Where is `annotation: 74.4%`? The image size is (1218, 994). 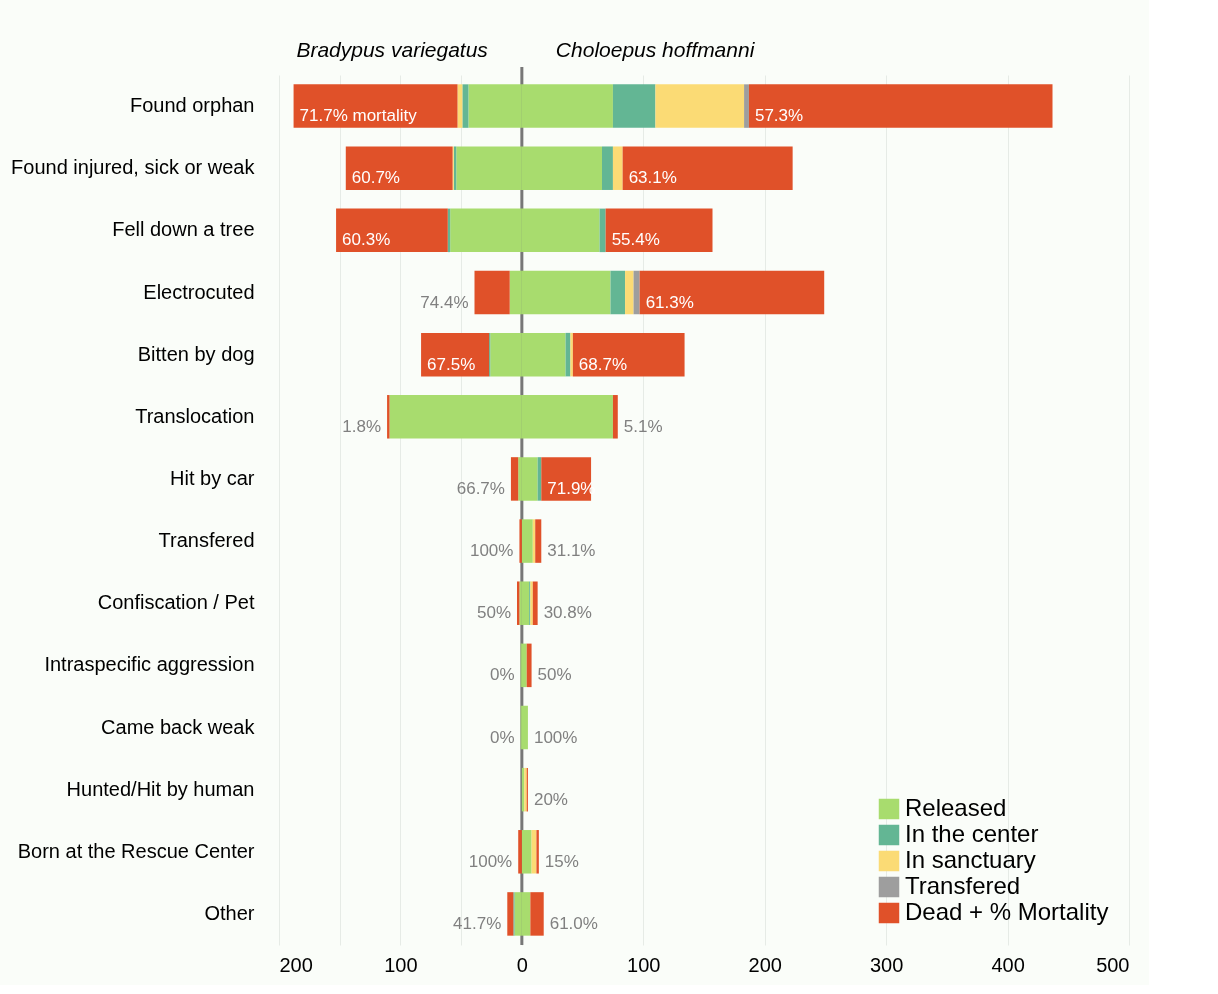 annotation: 74.4% is located at coordinates (444, 302).